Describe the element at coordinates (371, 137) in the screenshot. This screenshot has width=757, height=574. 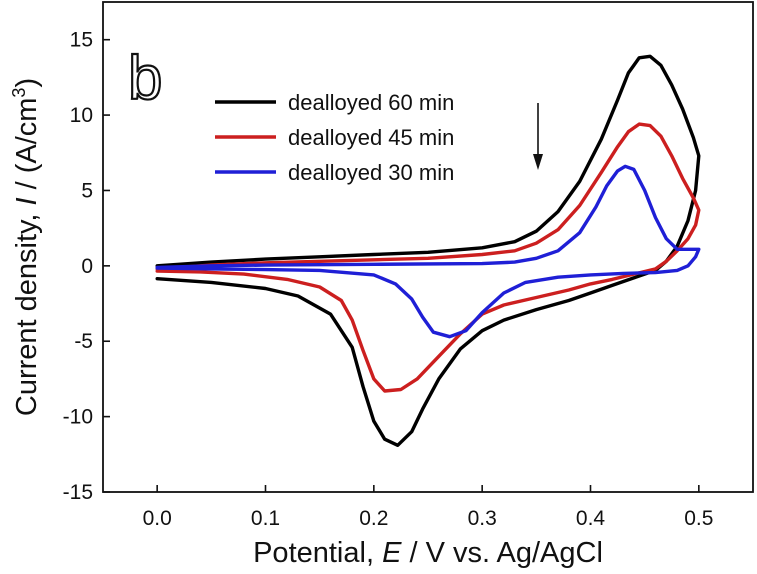
I see `legend-label: dealloyed 45 min` at that location.